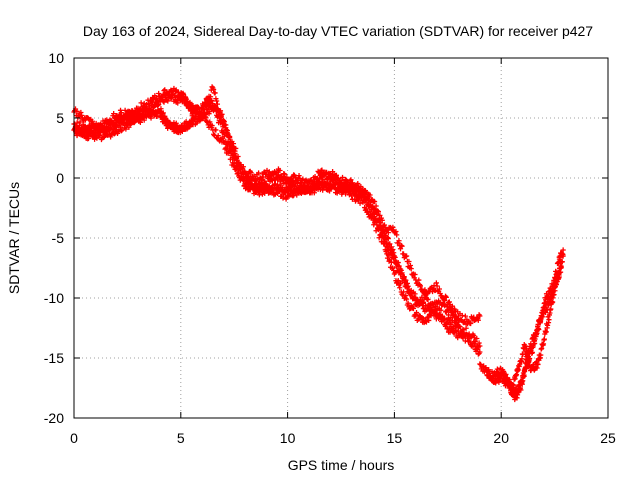 The width and height of the screenshot is (640, 480). I want to click on y-tick-label: 10, so click(56, 58).